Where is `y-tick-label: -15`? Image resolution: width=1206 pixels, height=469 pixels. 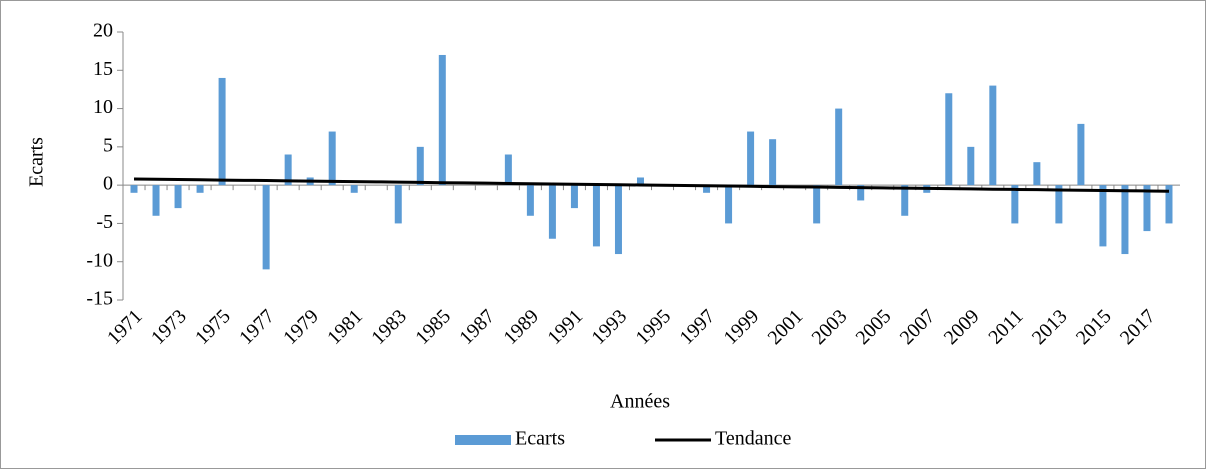 y-tick-label: -15 is located at coordinates (99, 299).